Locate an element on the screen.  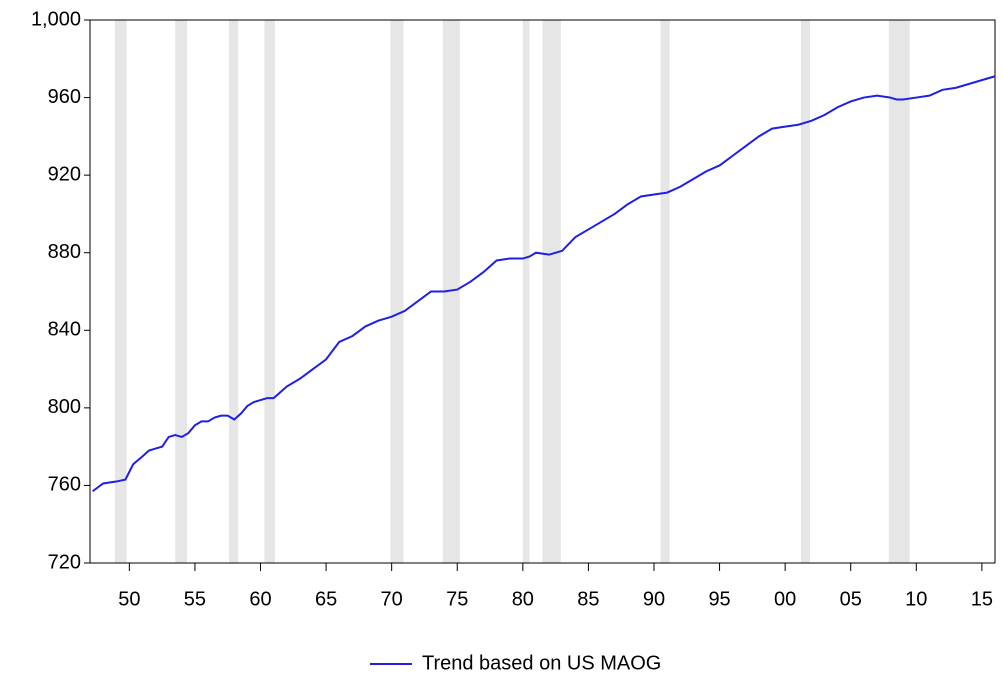
y-tick-label: 1,000 is located at coordinates (56, 19).